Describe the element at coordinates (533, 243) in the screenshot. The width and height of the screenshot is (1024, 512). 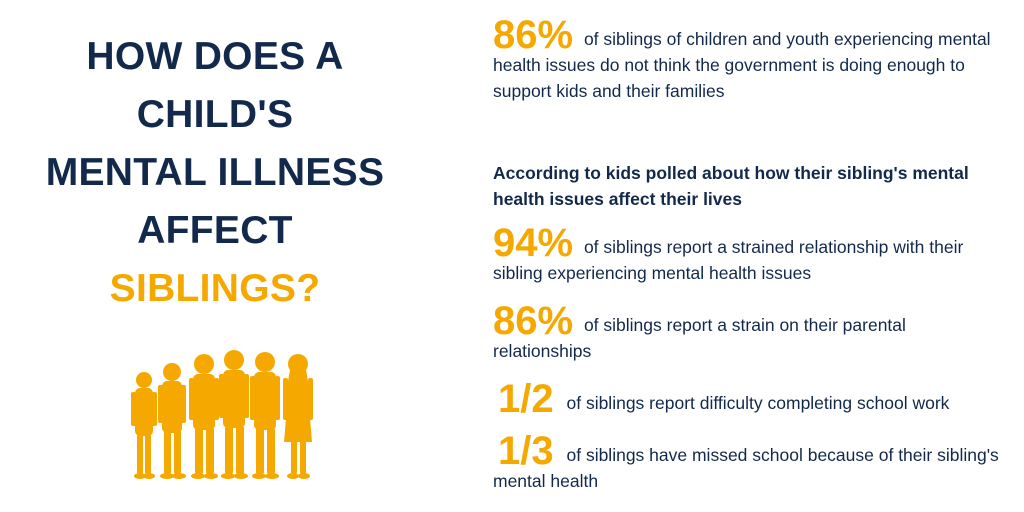
I see `stat-value: 94%` at that location.